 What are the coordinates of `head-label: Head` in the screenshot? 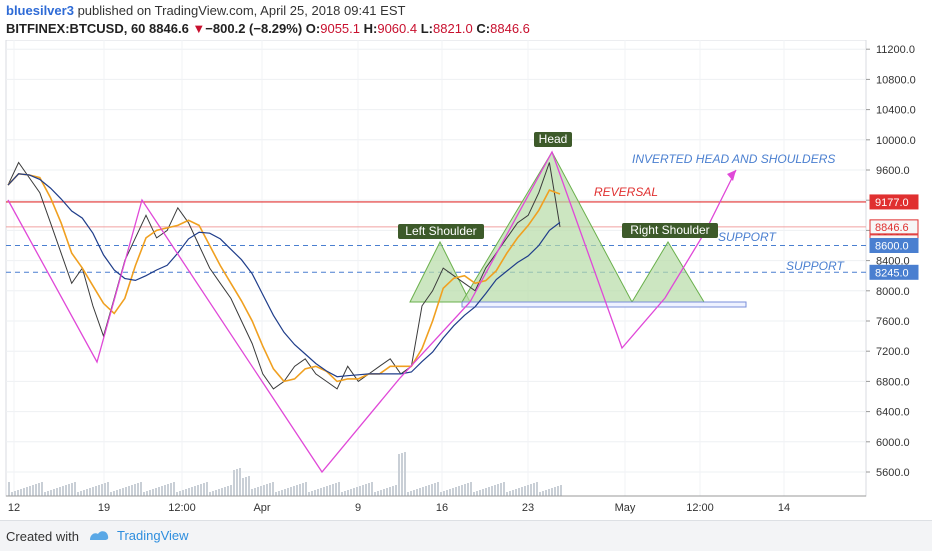 It's located at (553, 139).